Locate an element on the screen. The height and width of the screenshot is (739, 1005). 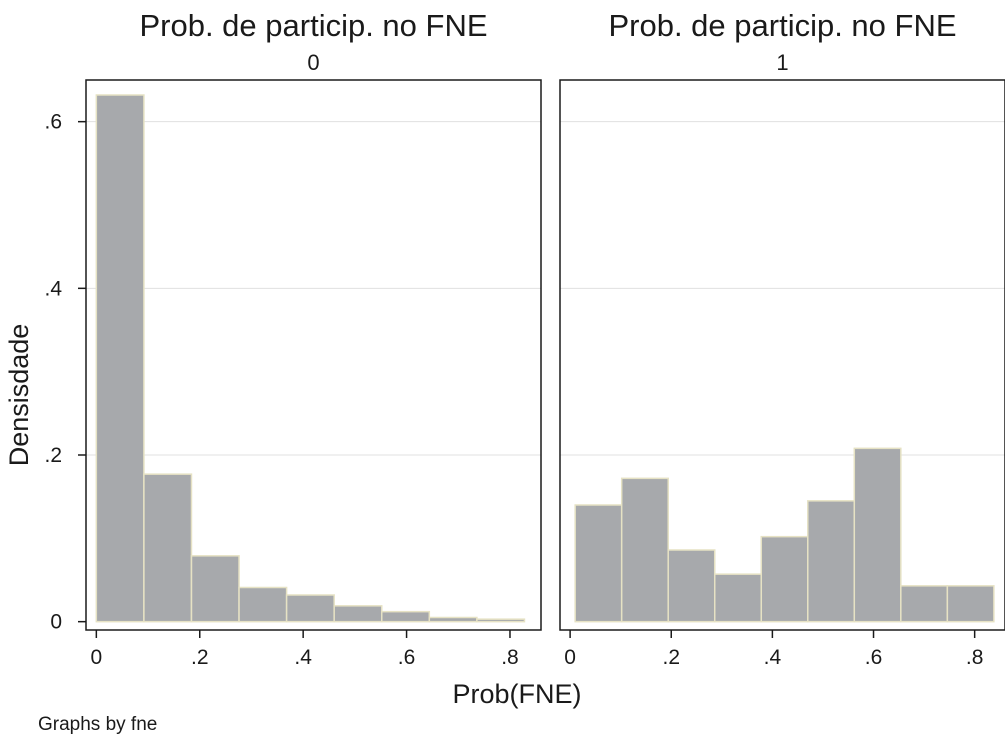
panel-subtitle: 1 is located at coordinates (782, 62).